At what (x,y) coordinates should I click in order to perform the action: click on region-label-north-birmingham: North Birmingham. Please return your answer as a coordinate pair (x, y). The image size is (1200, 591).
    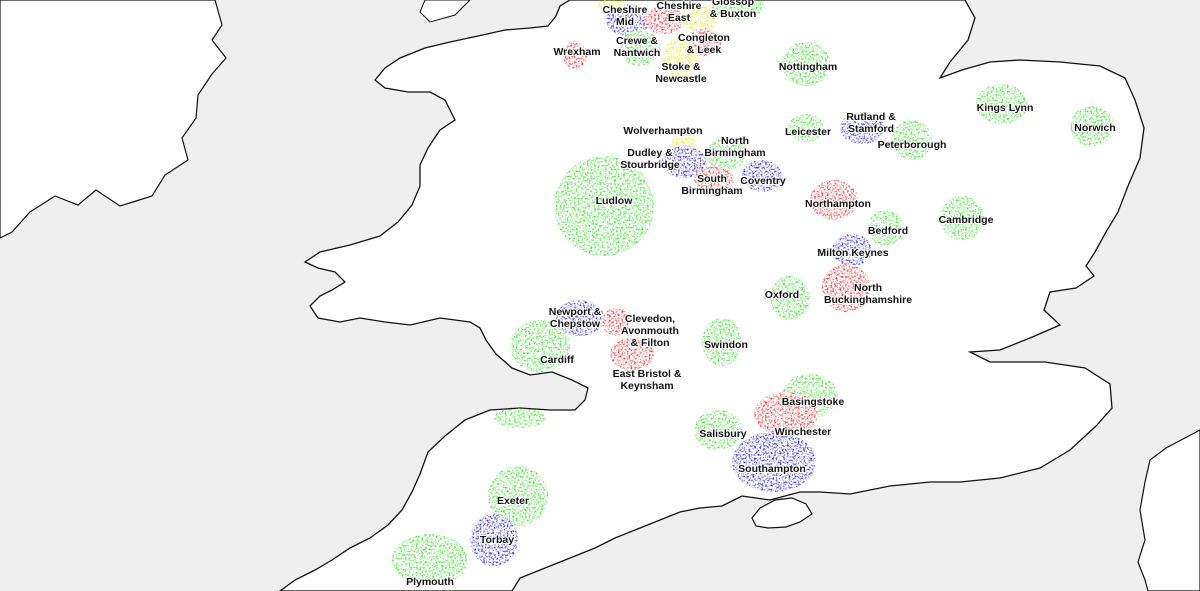
    Looking at the image, I should click on (734, 147).